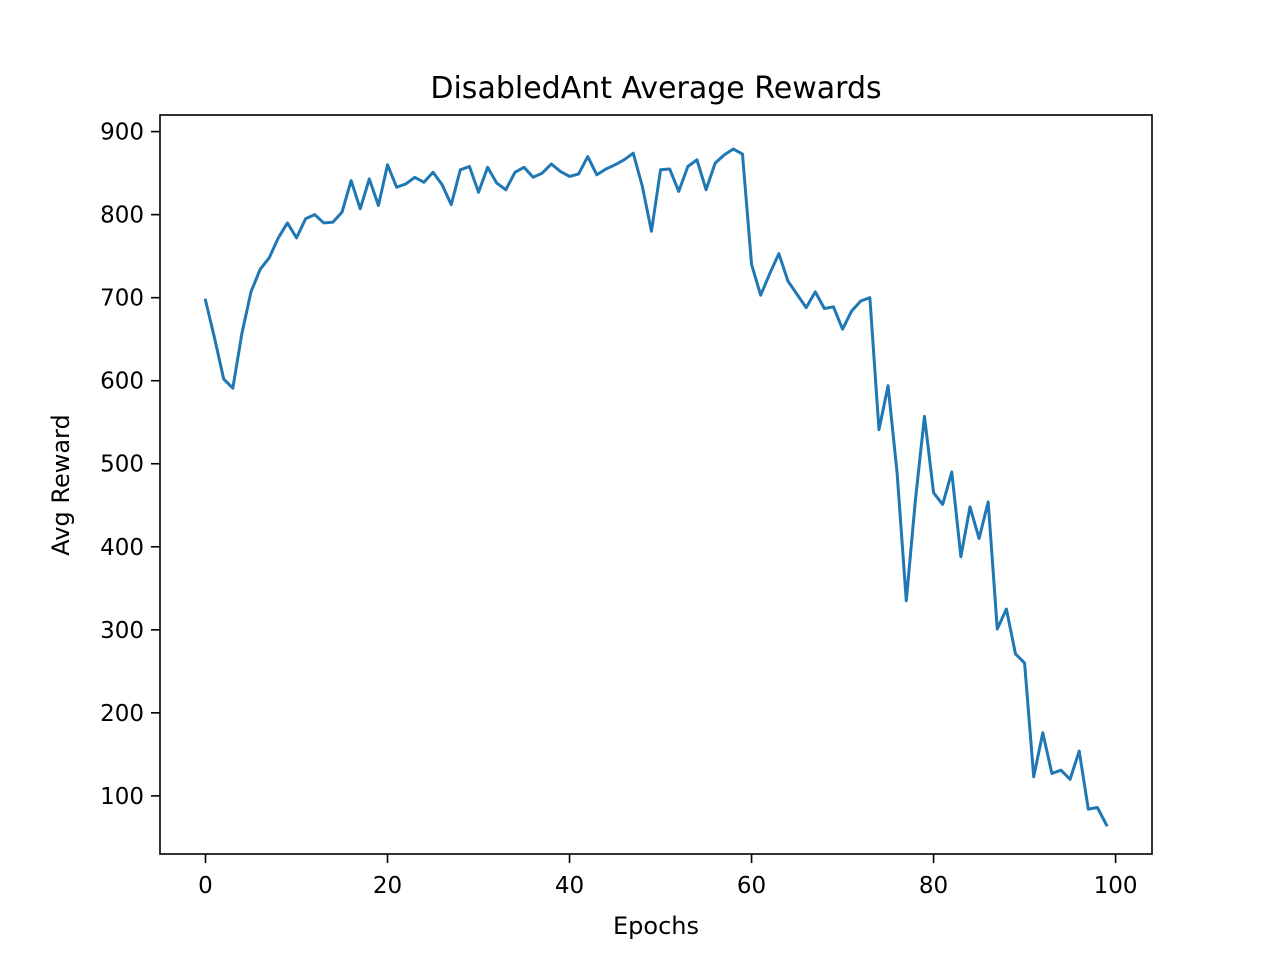 This screenshot has width=1280, height=960. What do you see at coordinates (751, 886) in the screenshot?
I see `x-tick-label: 60` at bounding box center [751, 886].